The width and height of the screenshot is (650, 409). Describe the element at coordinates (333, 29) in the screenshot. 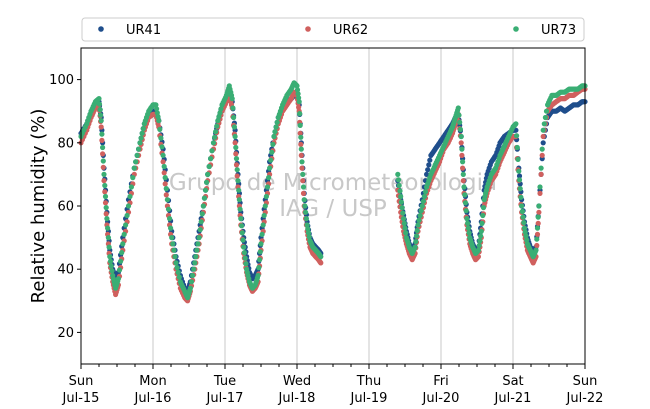

I see `legend: UR41 UR62 UR73` at that location.